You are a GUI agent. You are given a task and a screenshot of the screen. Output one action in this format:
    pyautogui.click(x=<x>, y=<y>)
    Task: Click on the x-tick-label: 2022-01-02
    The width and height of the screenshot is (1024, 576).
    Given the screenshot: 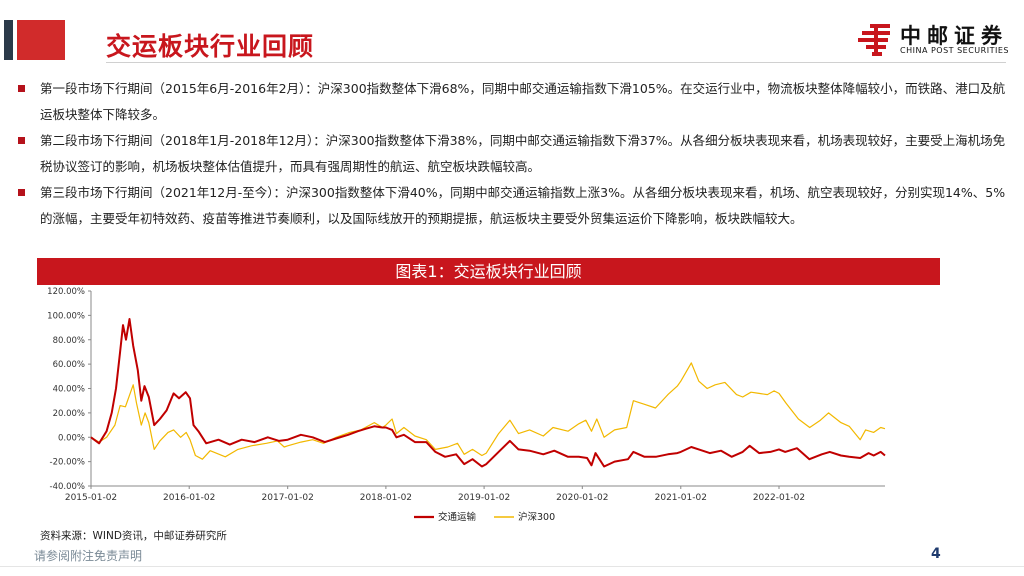 What is the action you would take?
    pyautogui.click(x=779, y=498)
    